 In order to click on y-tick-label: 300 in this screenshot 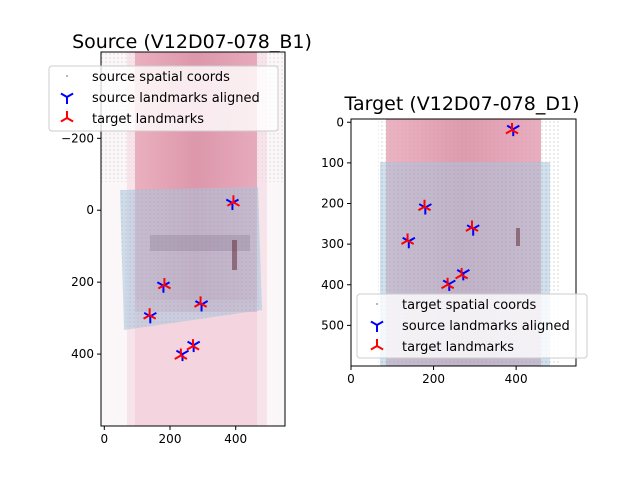, I will do `click(332, 244)`.